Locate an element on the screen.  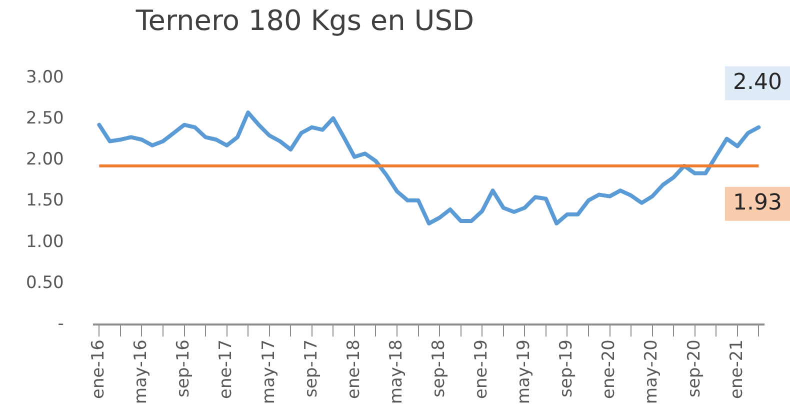
y-tick-label: 3.00 is located at coordinates (45, 77).